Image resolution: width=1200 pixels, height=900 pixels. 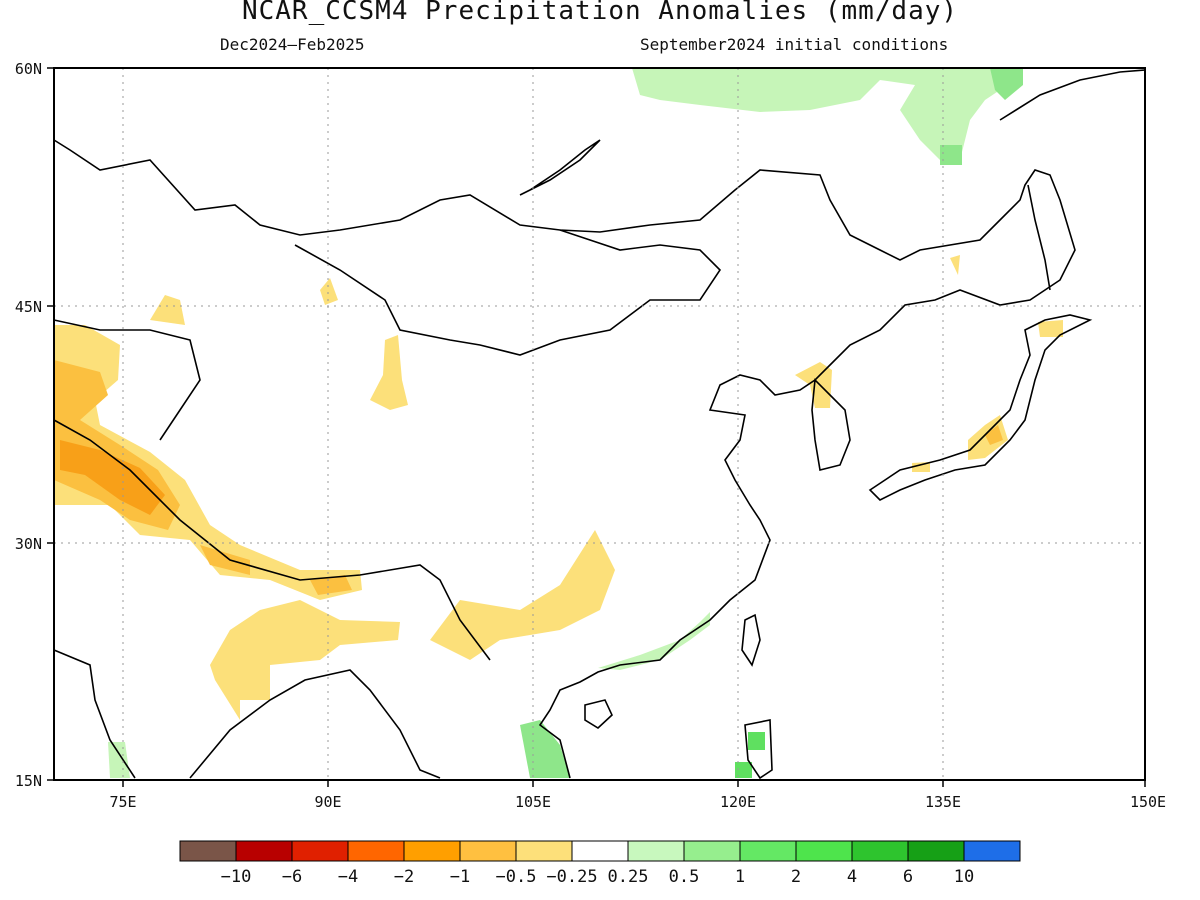 What do you see at coordinates (796, 877) in the screenshot?
I see `legend-label: 2` at bounding box center [796, 877].